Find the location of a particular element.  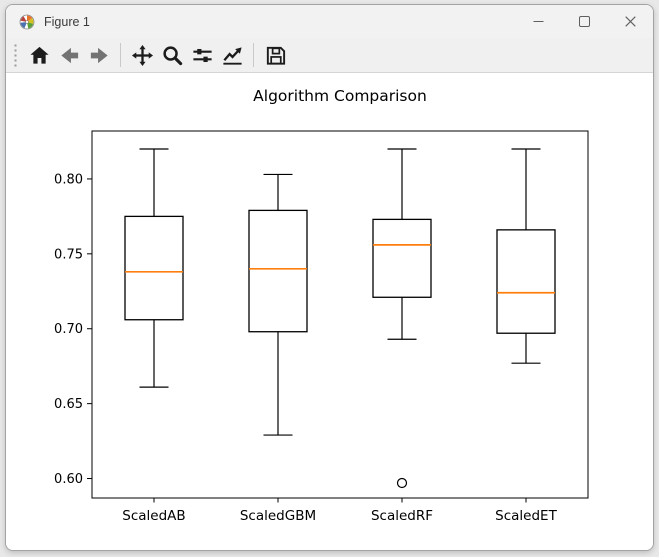

configure-subplots-button is located at coordinates (202, 55).